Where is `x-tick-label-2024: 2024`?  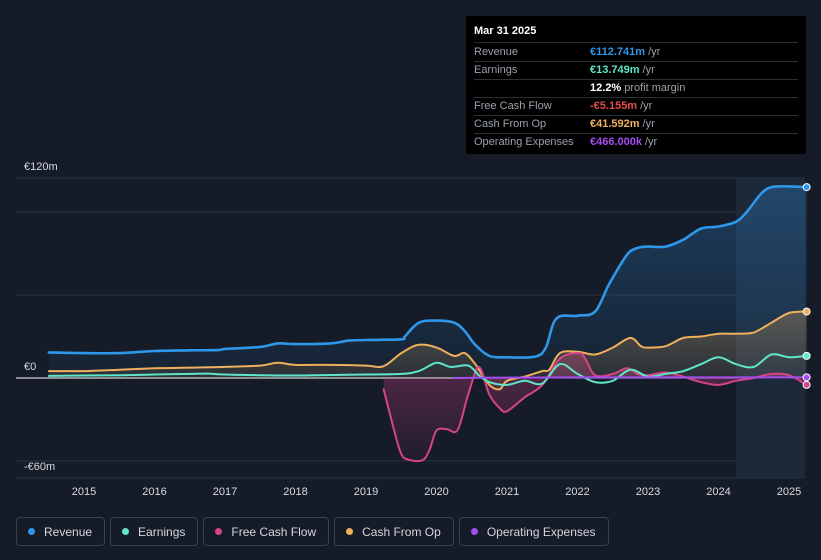
x-tick-label-2024: 2024 is located at coordinates (718, 492).